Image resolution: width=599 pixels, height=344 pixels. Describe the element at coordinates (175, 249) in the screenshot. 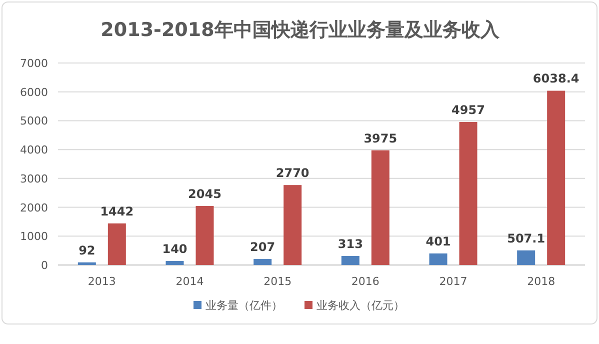

I see `data-label: 140` at that location.